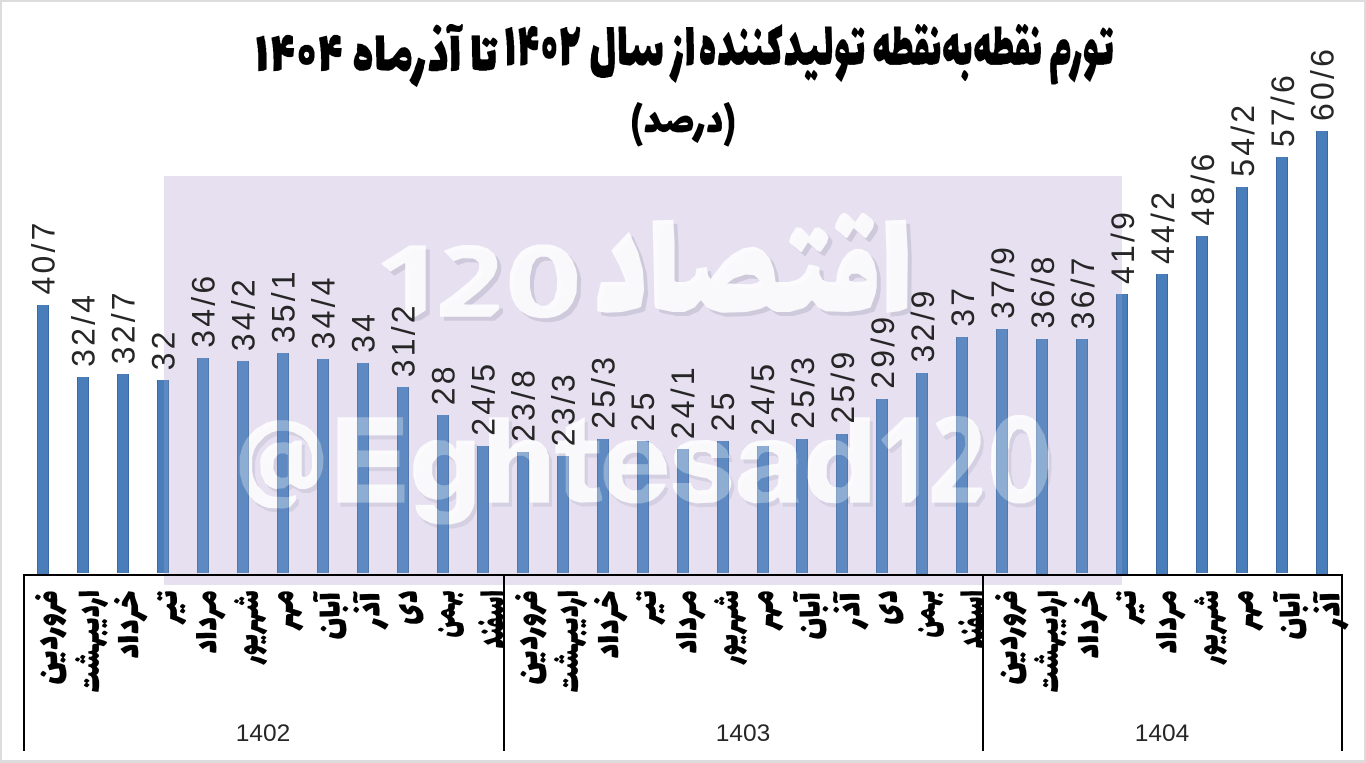 This screenshot has height=763, width=1366. I want to click on svg-text: 60/6, so click(1323, 83).